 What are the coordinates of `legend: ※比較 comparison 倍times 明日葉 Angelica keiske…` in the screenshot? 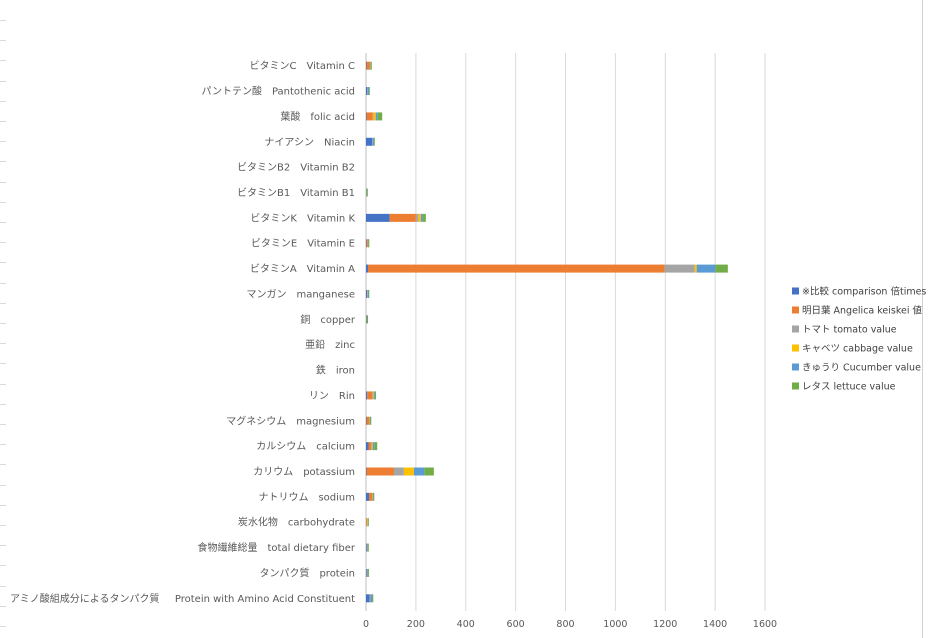 It's located at (860, 339).